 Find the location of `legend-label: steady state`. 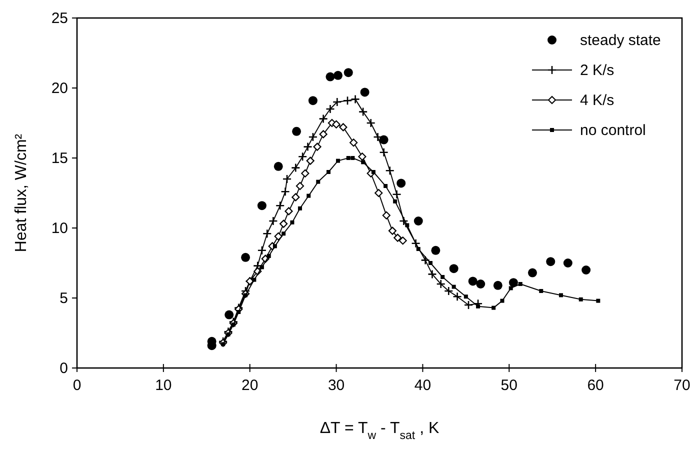

legend-label: steady state is located at coordinates (620, 40).